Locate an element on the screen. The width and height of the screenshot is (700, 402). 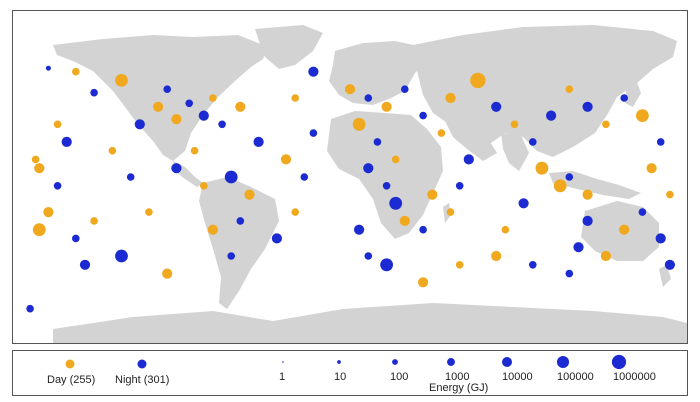
energy-level-1: 1 is located at coordinates (282, 377).